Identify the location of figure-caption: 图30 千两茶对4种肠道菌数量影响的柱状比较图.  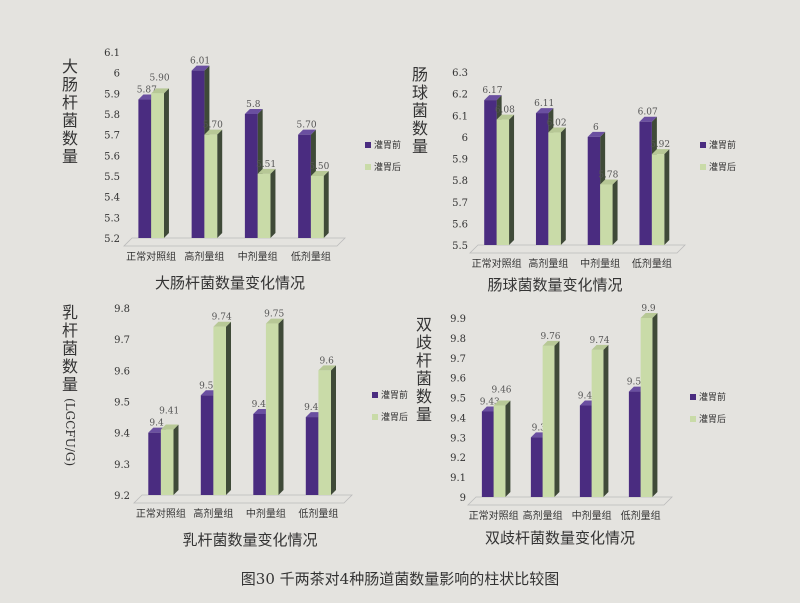
(400, 579).